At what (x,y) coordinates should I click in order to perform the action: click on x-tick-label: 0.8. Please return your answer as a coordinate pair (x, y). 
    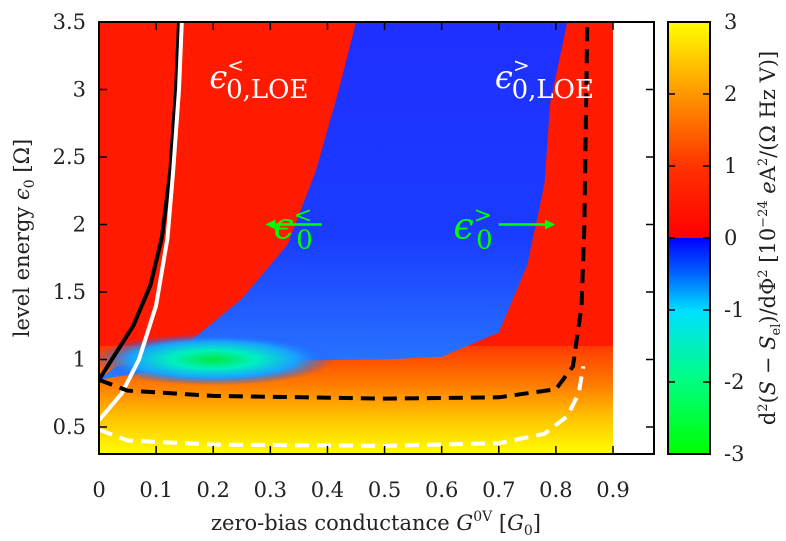
    Looking at the image, I should click on (555, 490).